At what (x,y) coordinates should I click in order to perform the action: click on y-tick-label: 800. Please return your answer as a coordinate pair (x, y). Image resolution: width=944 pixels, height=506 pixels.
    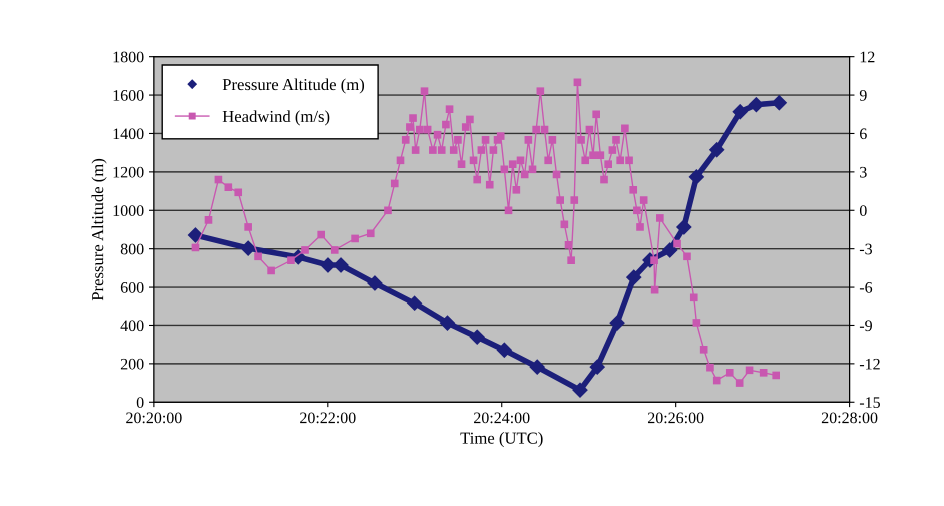
    Looking at the image, I should click on (132, 249).